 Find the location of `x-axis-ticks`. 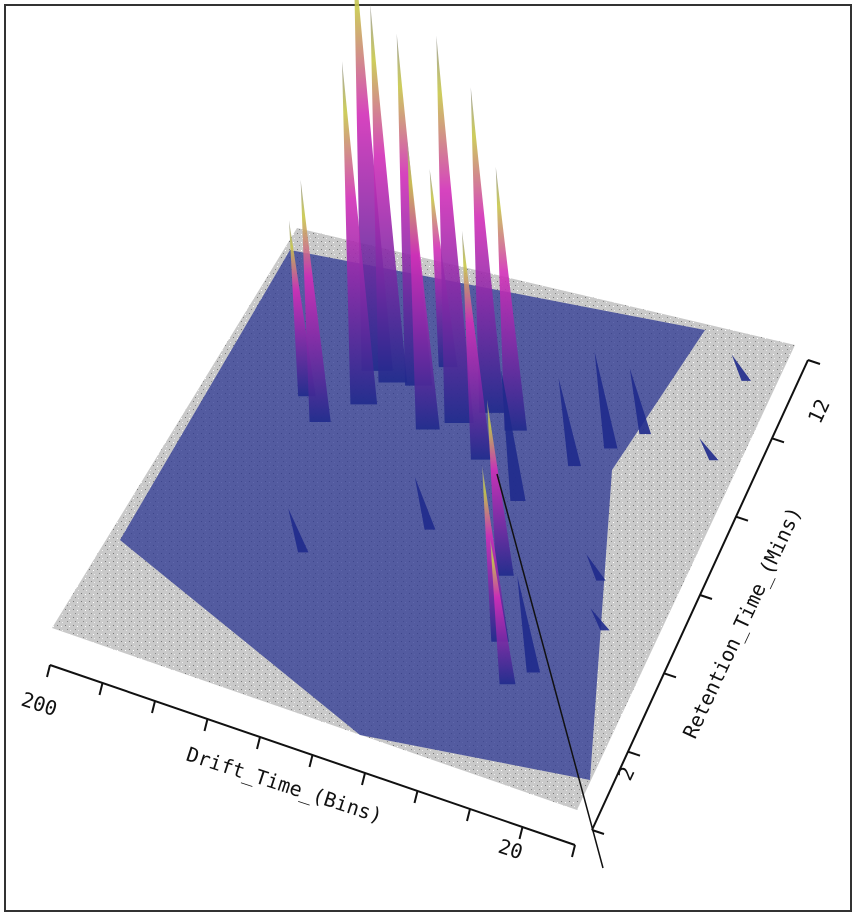

x-axis-ticks is located at coordinates (311, 761).